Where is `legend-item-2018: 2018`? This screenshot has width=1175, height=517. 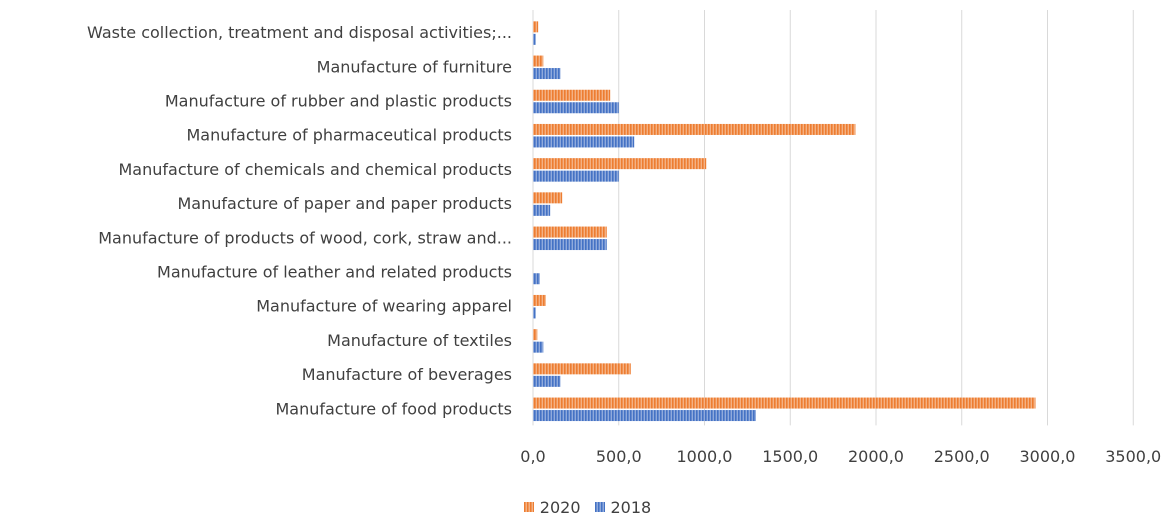
legend-item-2018: 2018 is located at coordinates (623, 507).